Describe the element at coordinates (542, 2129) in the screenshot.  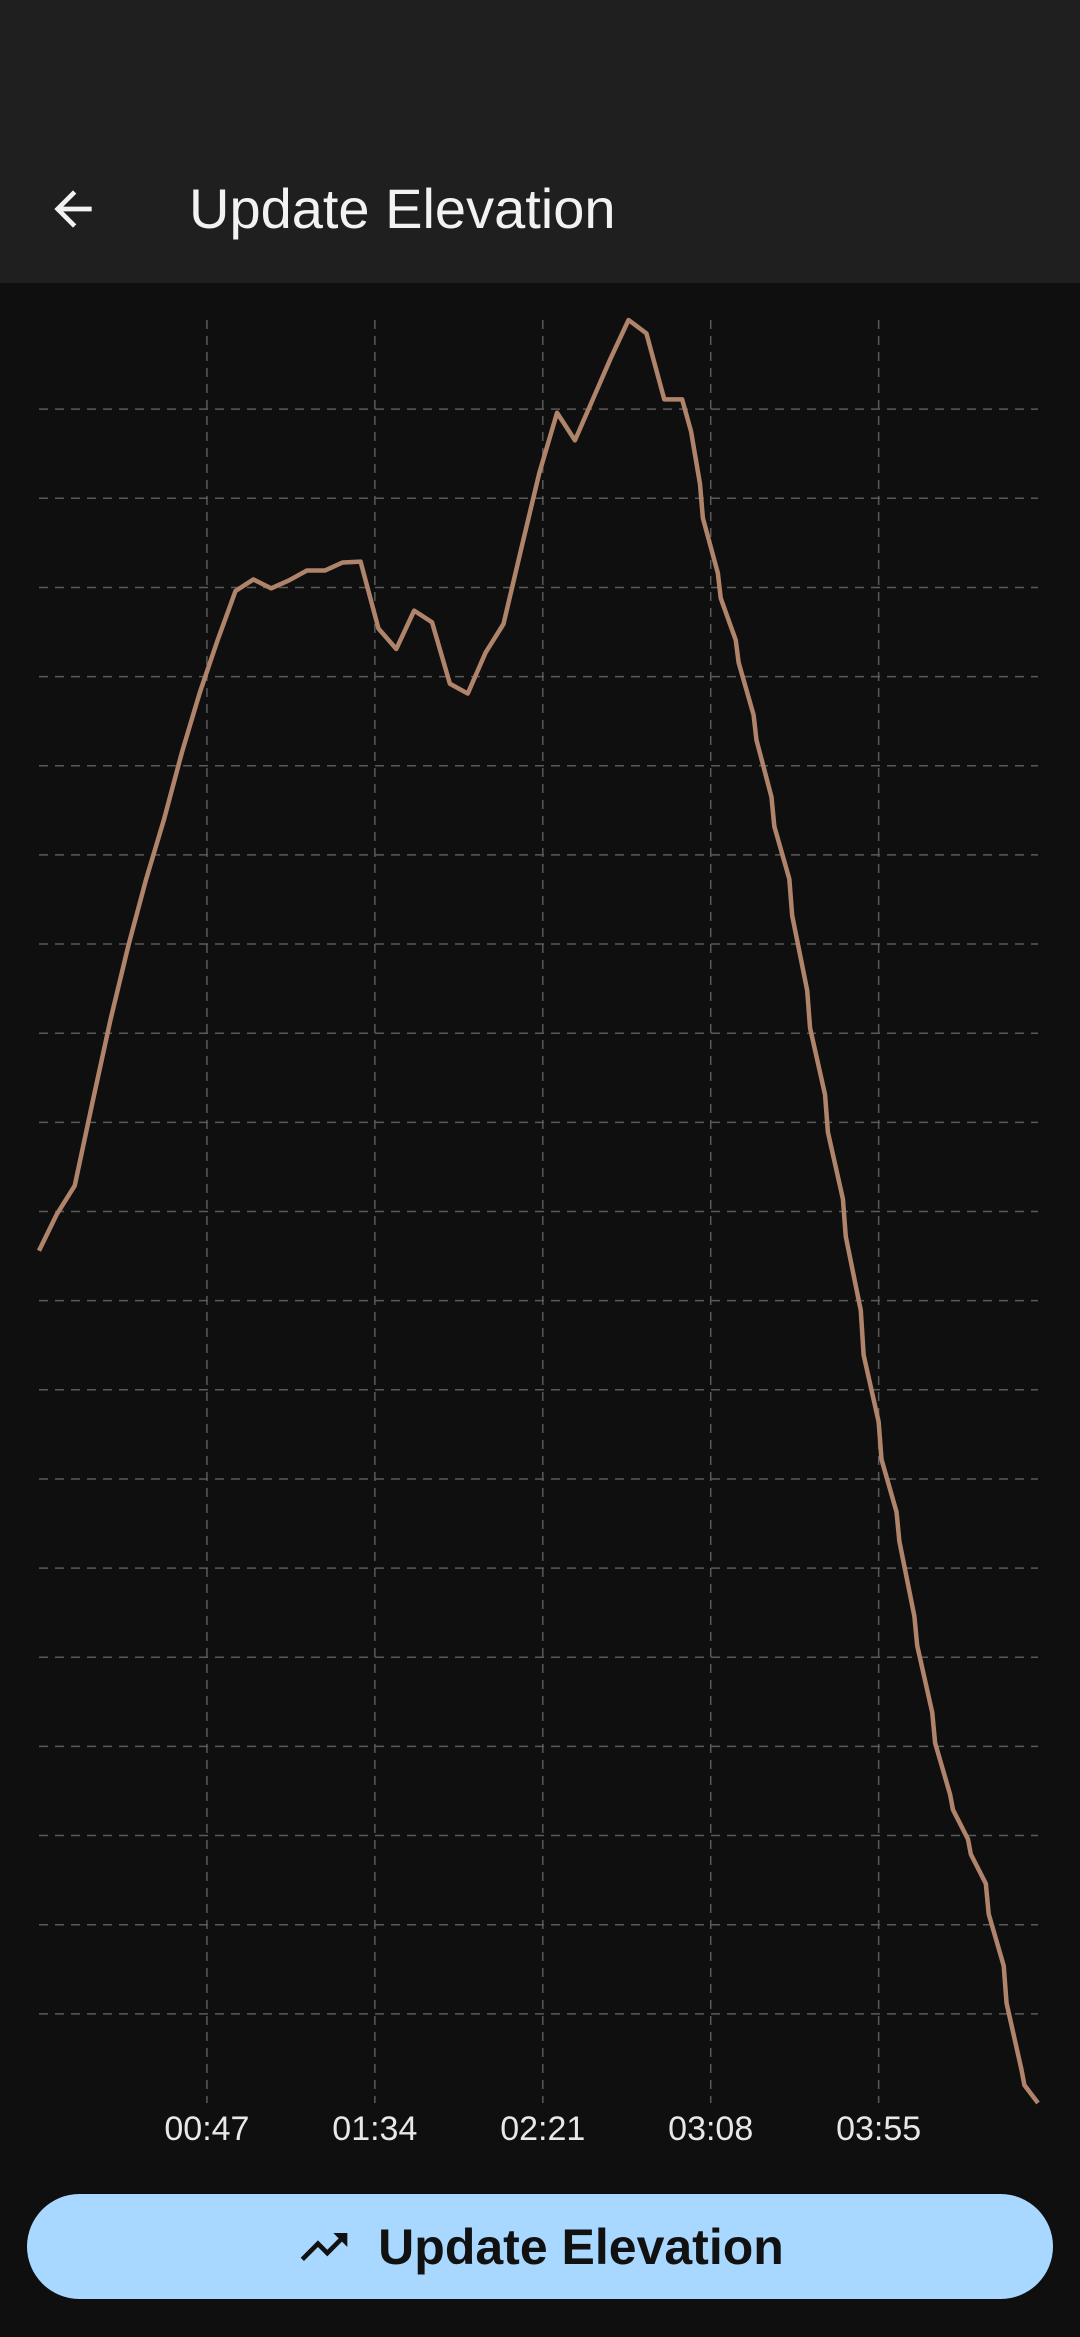
I see `x-tick-label: 02:21` at that location.